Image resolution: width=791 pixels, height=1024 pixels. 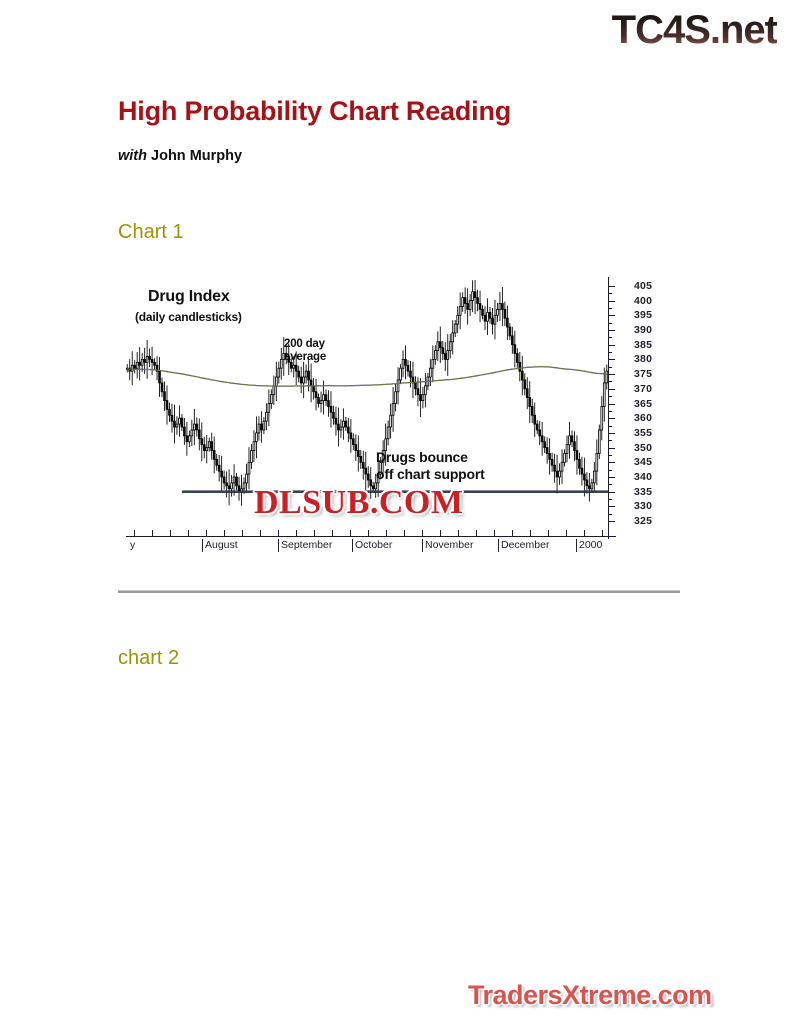 What do you see at coordinates (151, 232) in the screenshot?
I see `section-label-chart-1: Chart 1` at bounding box center [151, 232].